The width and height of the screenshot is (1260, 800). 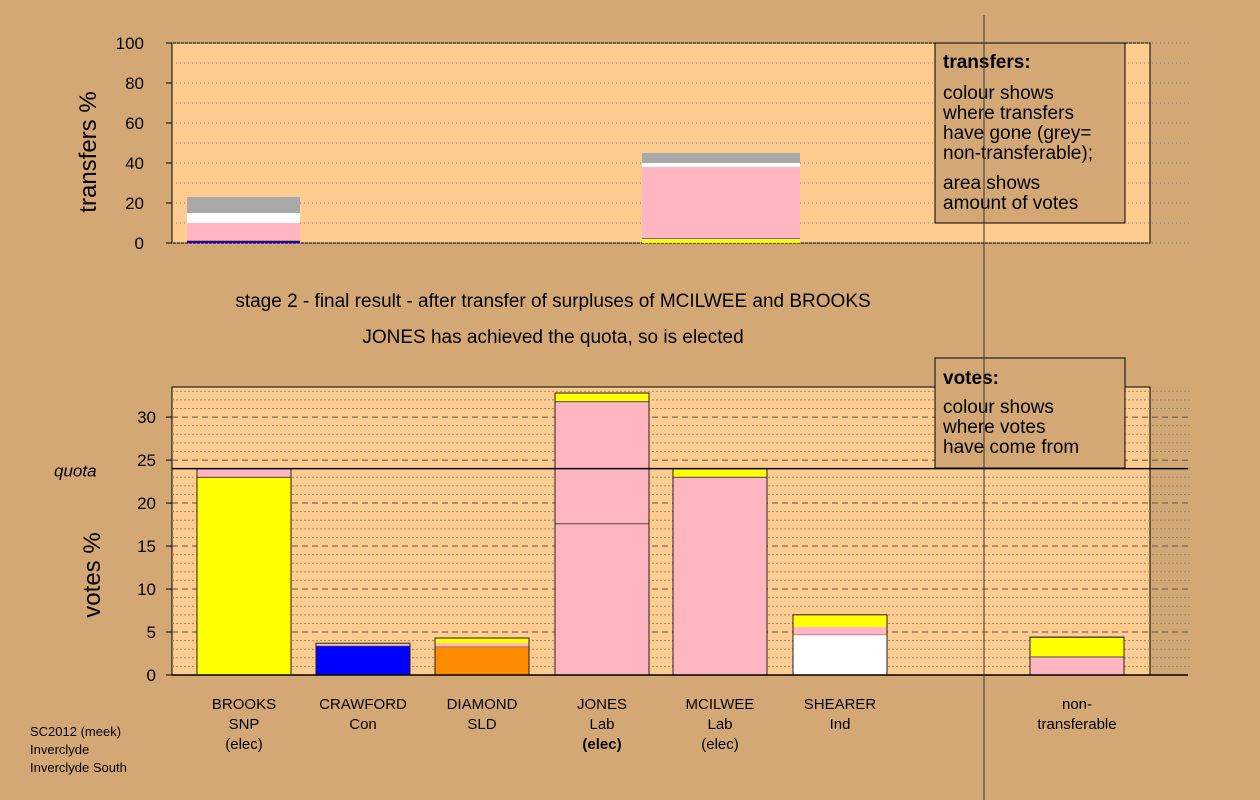 What do you see at coordinates (363, 724) in the screenshot?
I see `candidate-label-party: Con` at bounding box center [363, 724].